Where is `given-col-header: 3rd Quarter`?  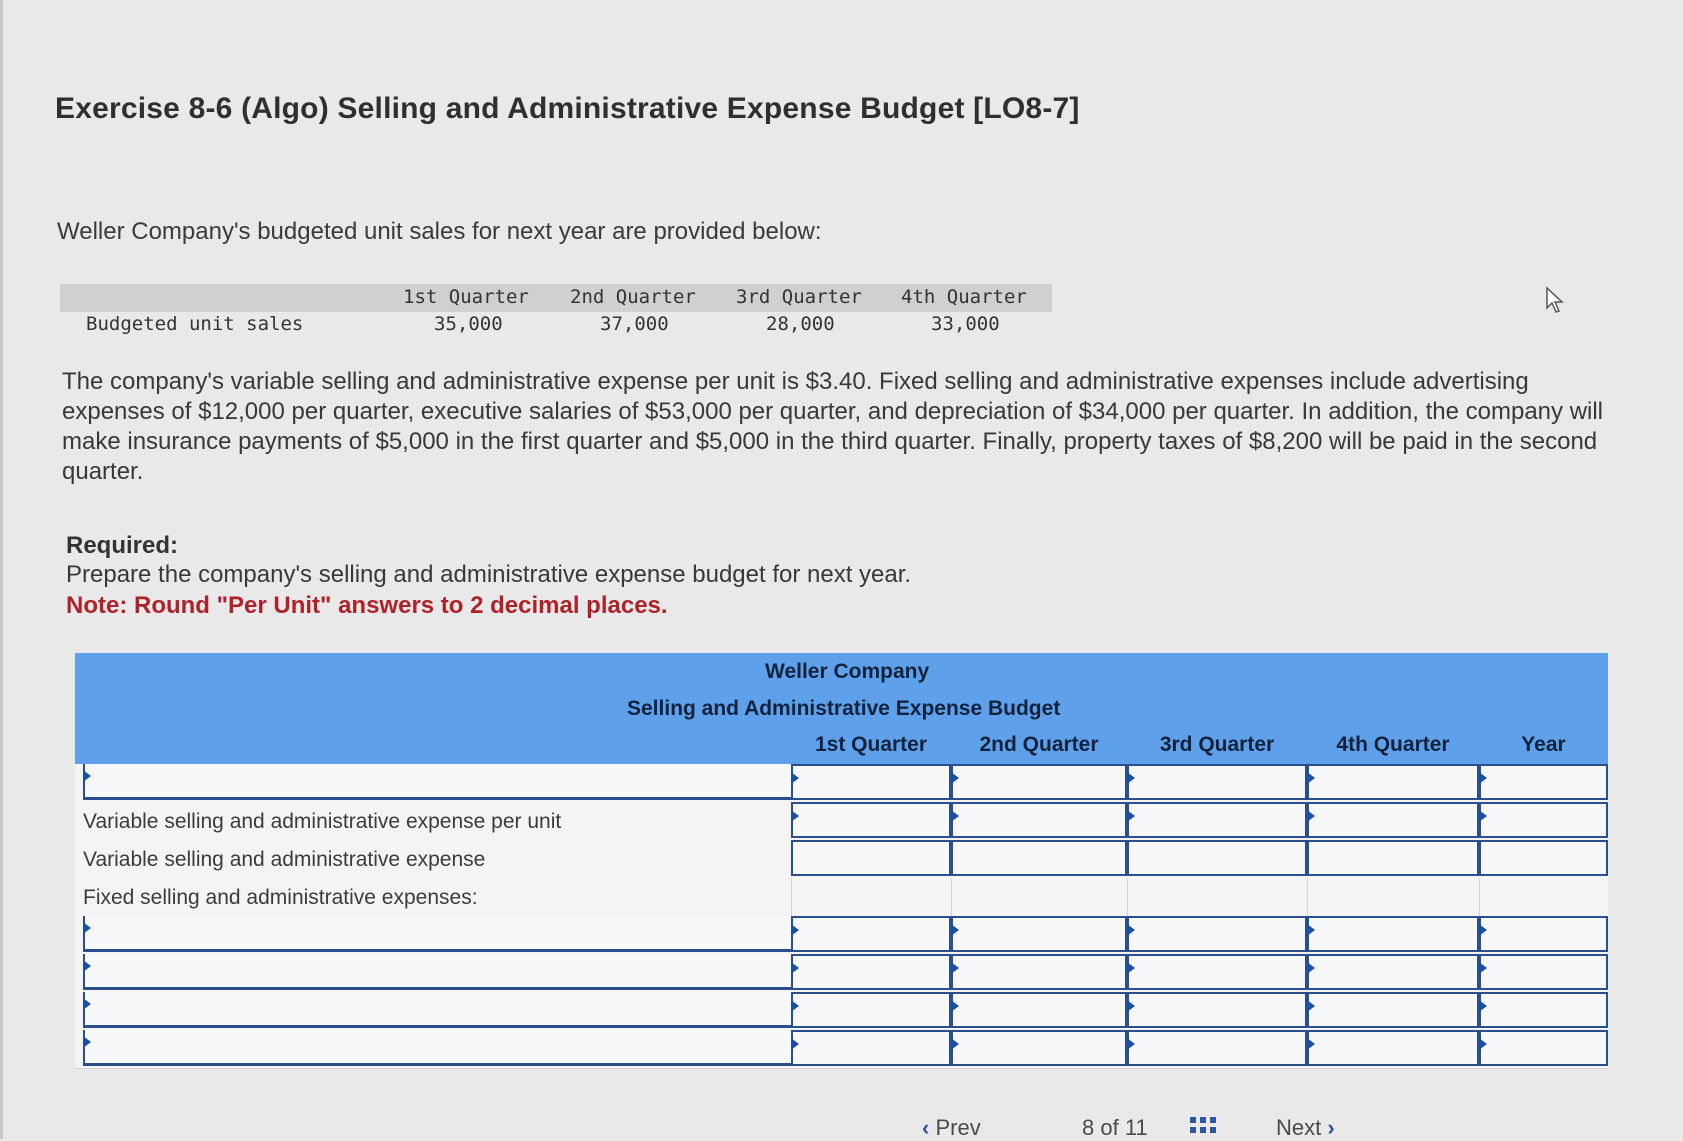 given-col-header: 3rd Quarter is located at coordinates (799, 297).